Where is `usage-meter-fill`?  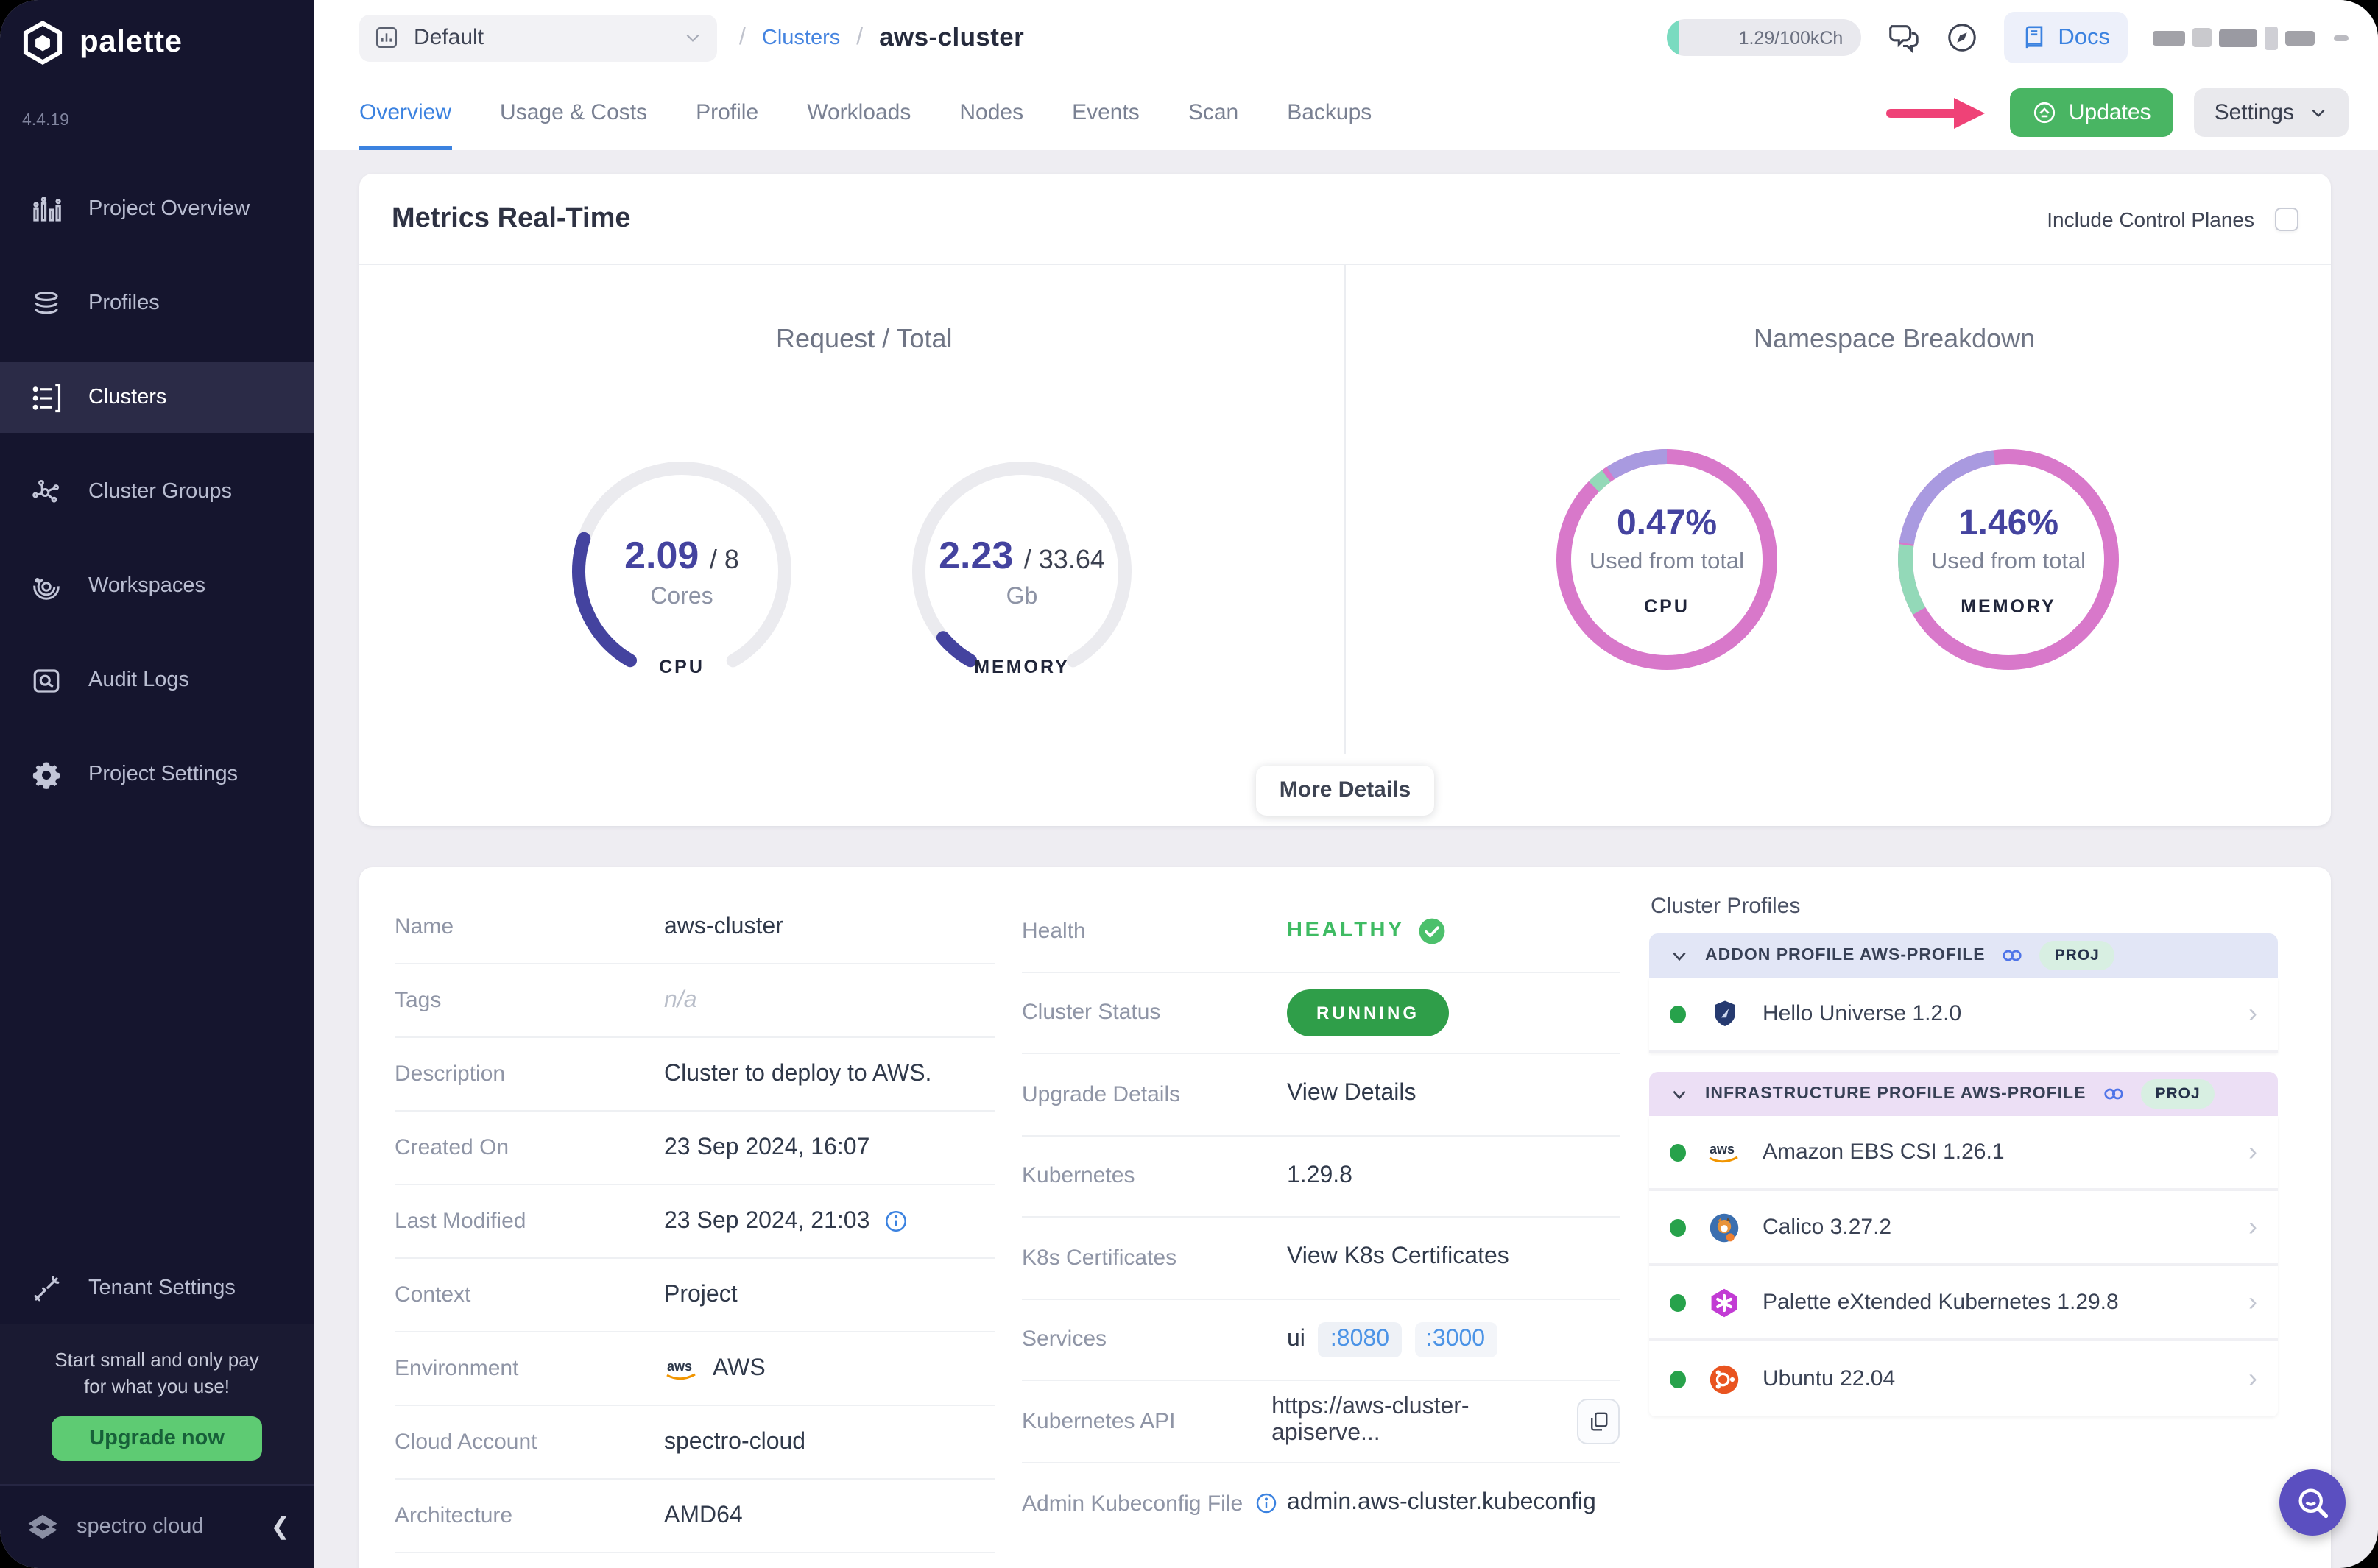 usage-meter-fill is located at coordinates (1672, 37).